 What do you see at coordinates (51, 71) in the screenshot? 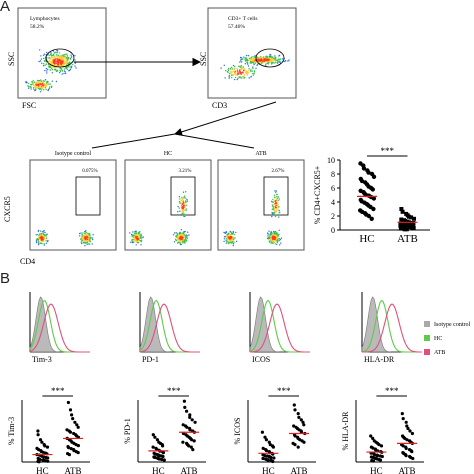
I see `gating-plot-1-density` at bounding box center [51, 71].